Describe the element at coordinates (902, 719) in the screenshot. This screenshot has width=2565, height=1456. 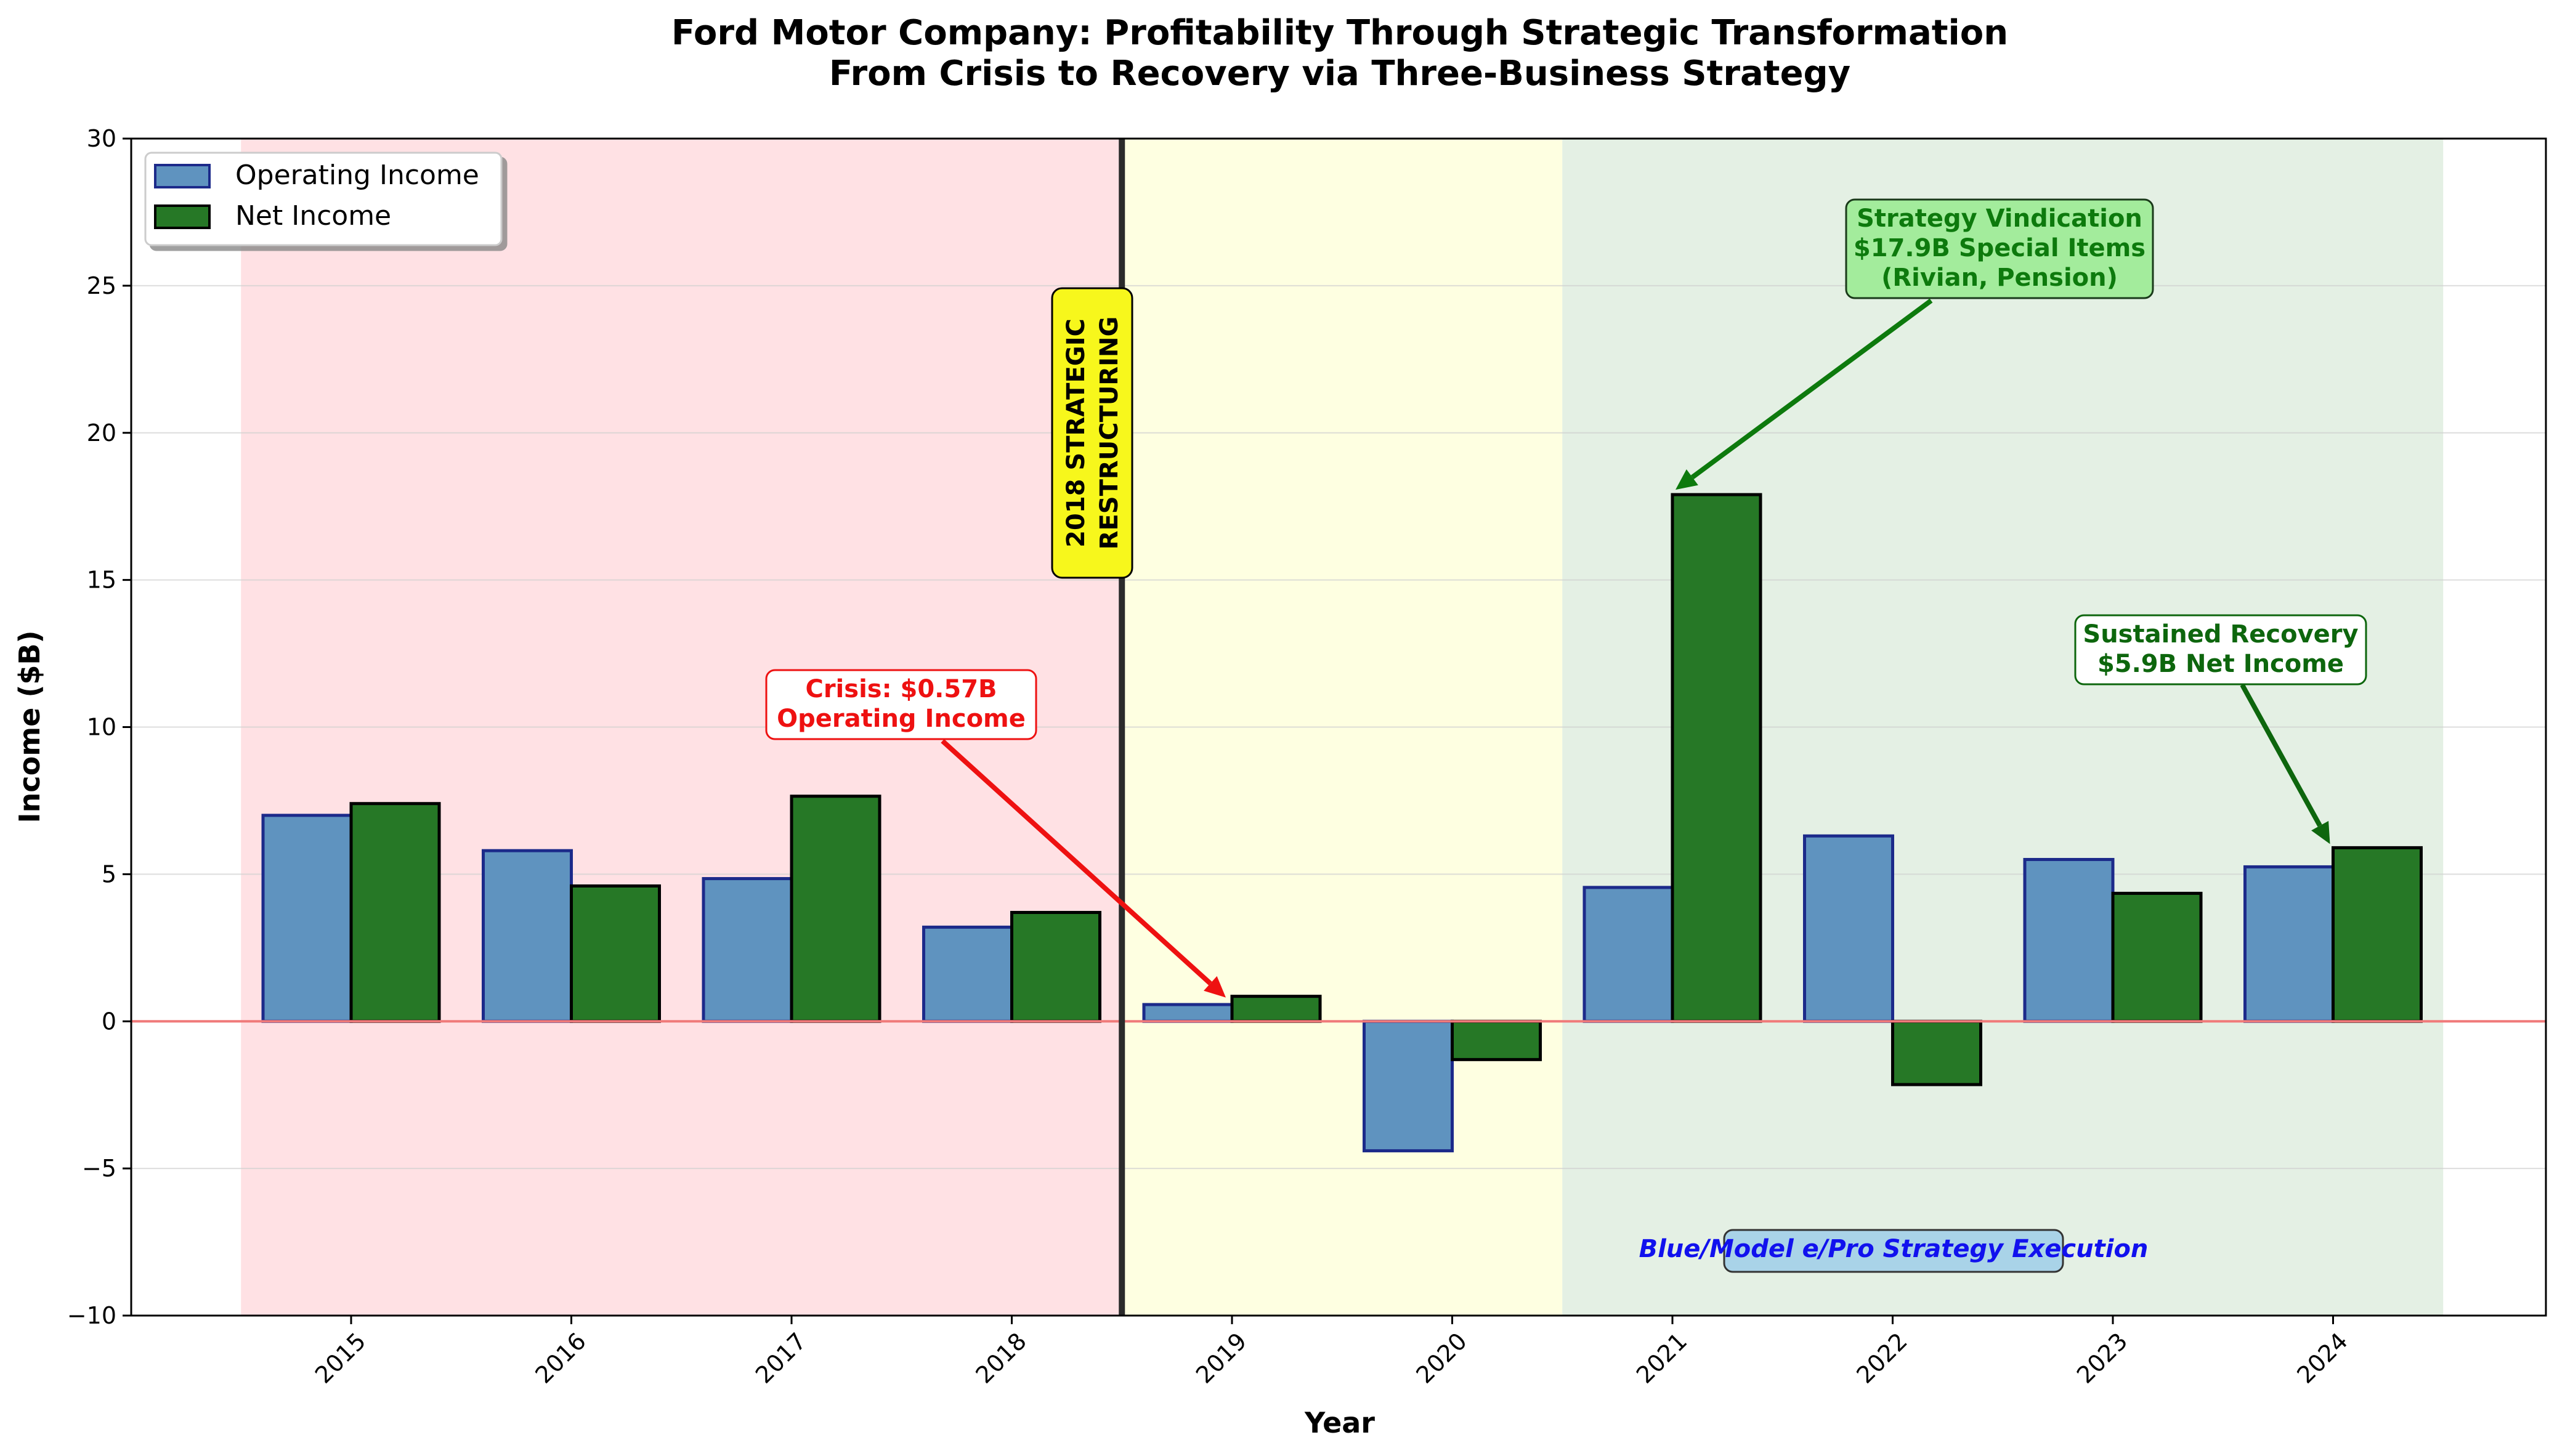
I see `crisis-label-line-1: Operating Income` at that location.